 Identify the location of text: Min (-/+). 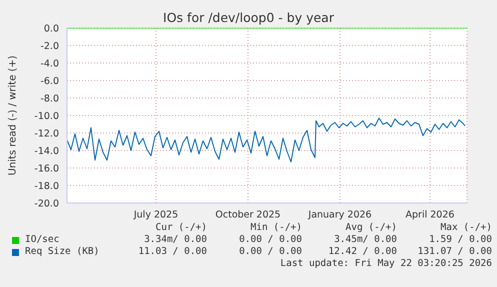
(276, 228).